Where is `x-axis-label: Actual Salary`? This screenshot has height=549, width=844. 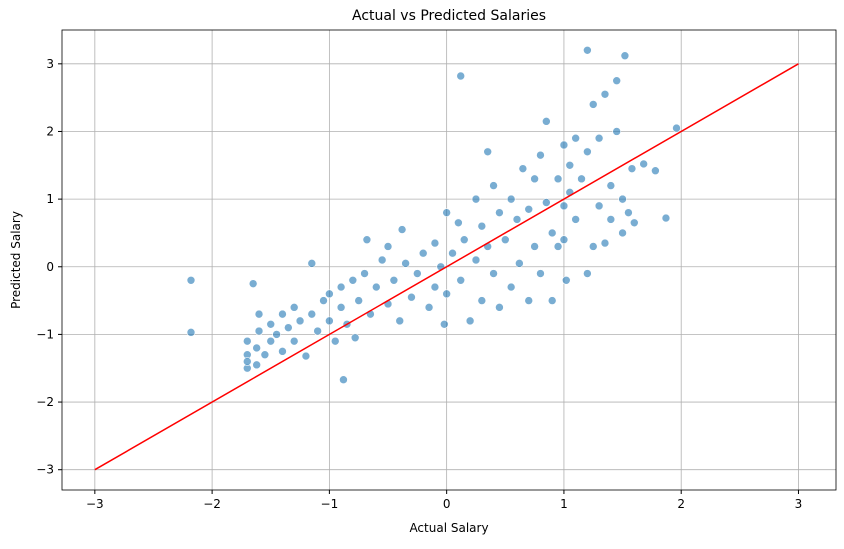 x-axis-label: Actual Salary is located at coordinates (448, 528).